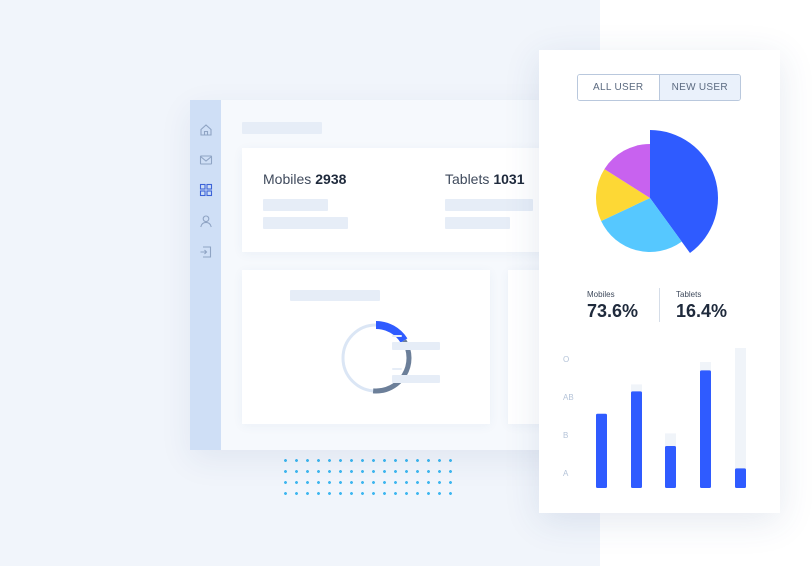 Image resolution: width=812 pixels, height=566 pixels. Describe the element at coordinates (205, 129) in the screenshot. I see `home-icon` at that location.